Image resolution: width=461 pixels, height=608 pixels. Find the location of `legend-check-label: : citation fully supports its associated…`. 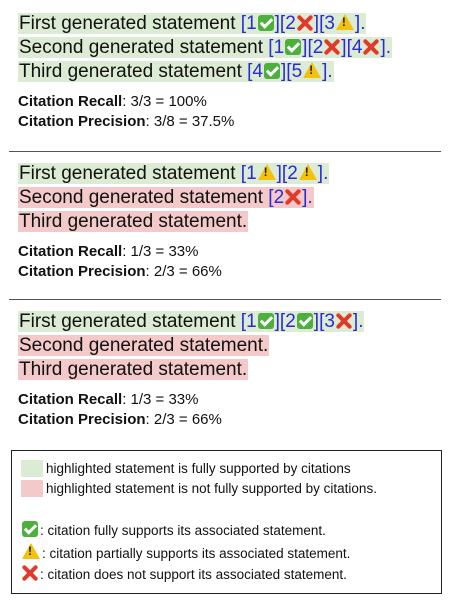

legend-check-label: : citation fully supports its associated… is located at coordinates (183, 530).